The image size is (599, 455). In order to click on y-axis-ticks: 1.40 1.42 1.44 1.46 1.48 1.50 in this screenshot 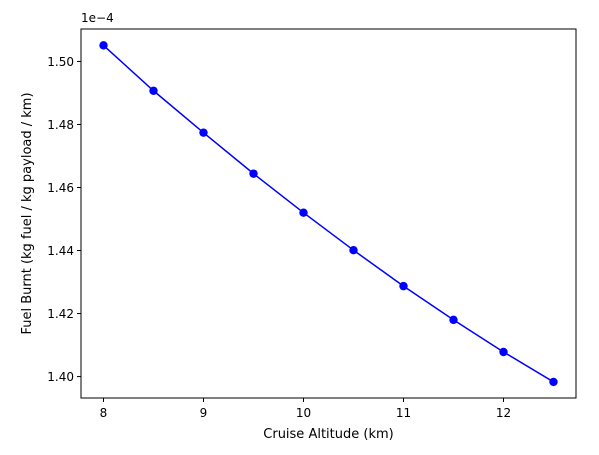, I will do `click(64, 219)`.